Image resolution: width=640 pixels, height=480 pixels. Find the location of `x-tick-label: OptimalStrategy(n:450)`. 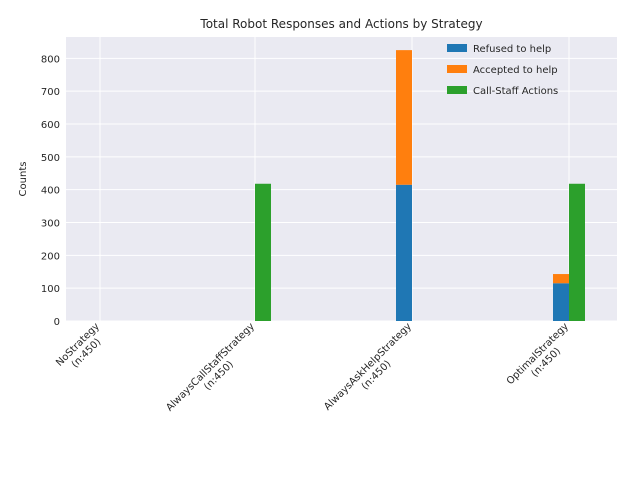

x-tick-label: OptimalStrategy(n:450) is located at coordinates (542, 358).